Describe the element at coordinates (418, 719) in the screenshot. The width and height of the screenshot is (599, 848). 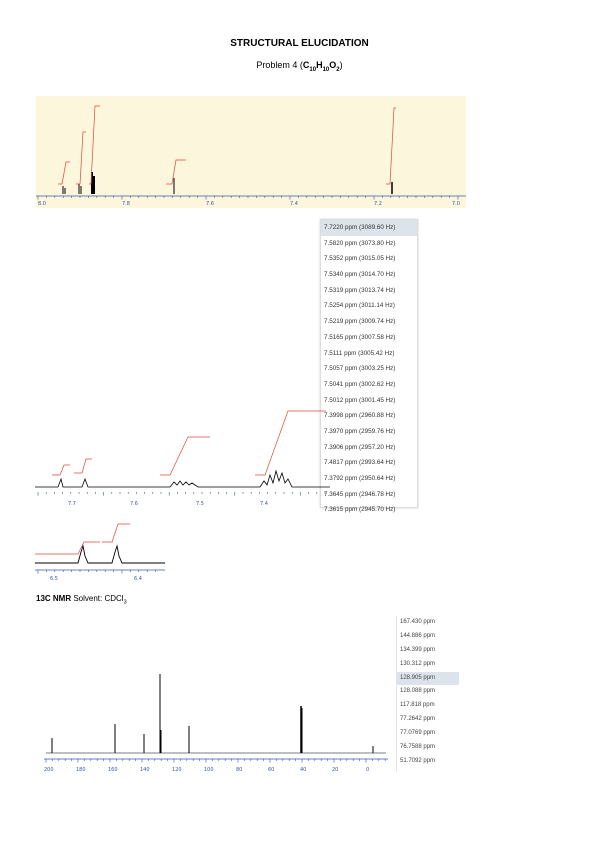
I see `c13-peak-list-item: 77.2642 ppm` at that location.